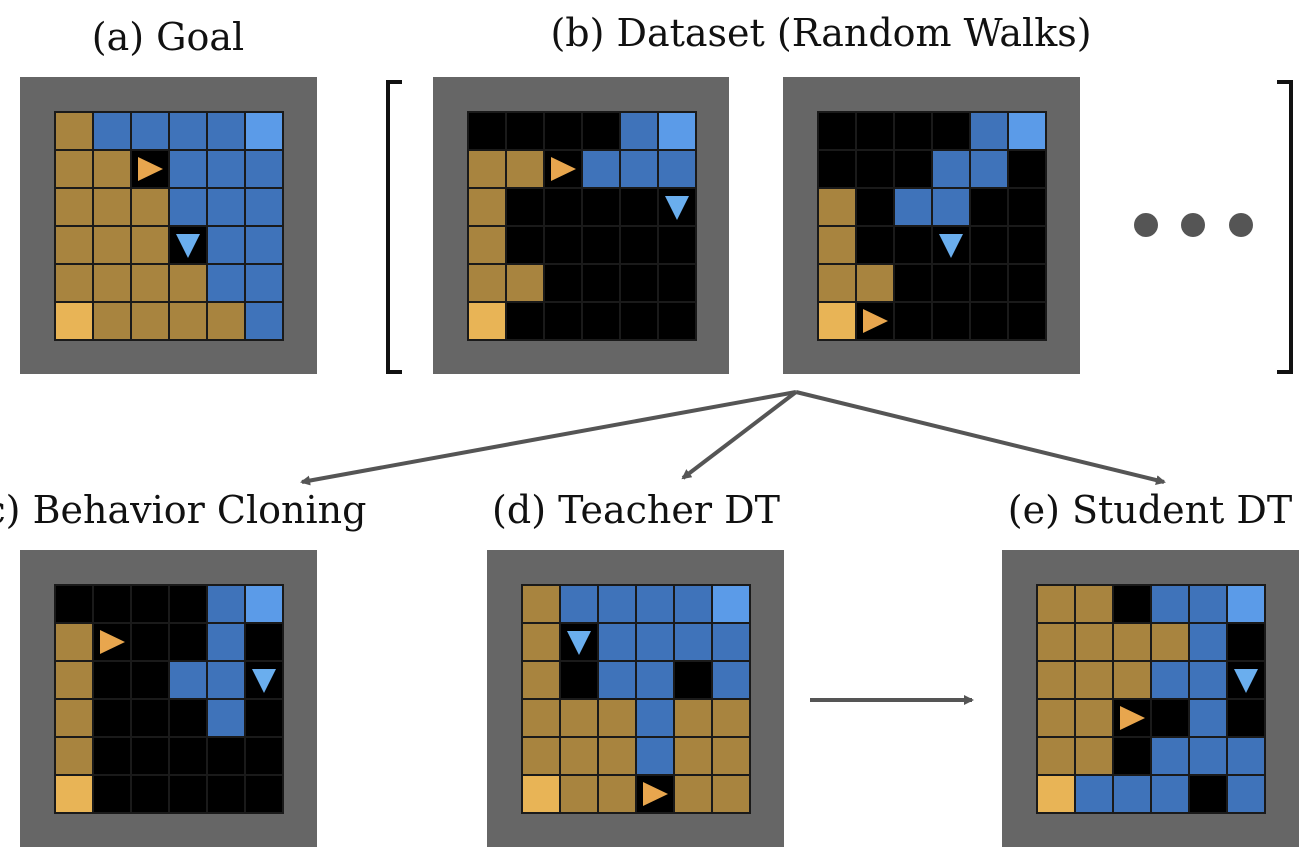 The width and height of the screenshot is (1308, 860). Describe the element at coordinates (739, 435) in the screenshot. I see `arrow-to-teacher-dt` at that location.